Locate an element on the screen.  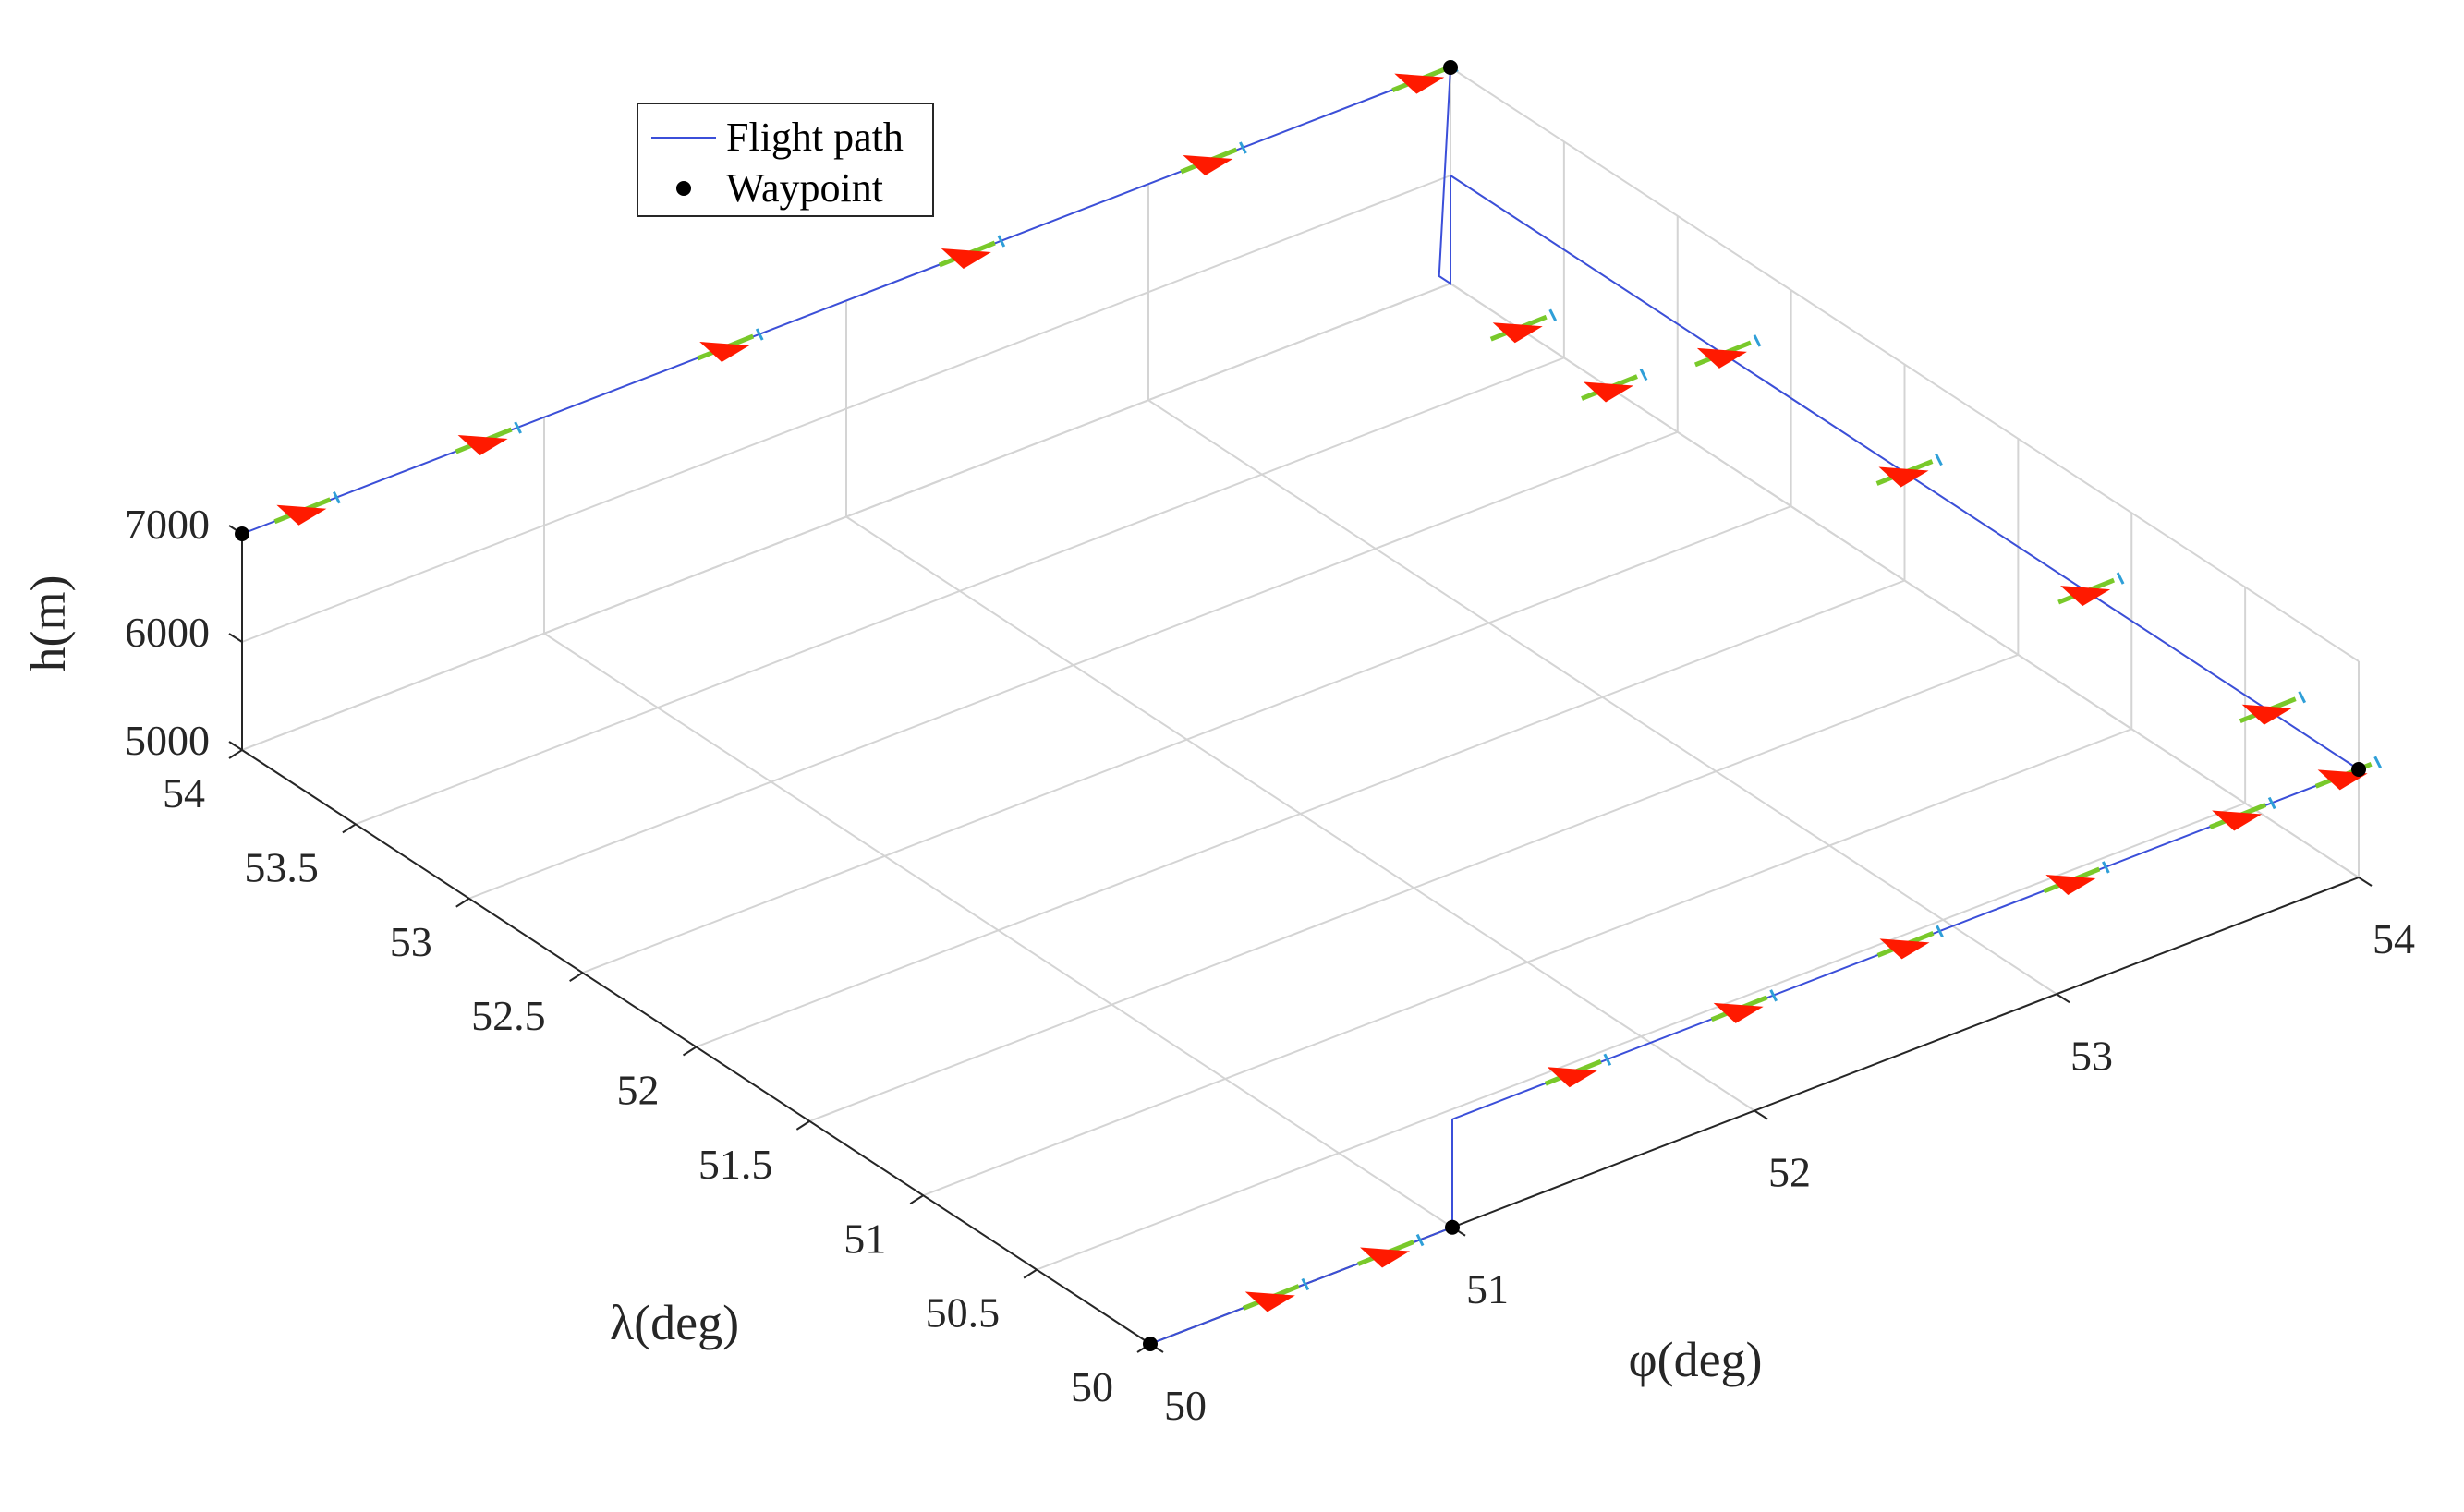
legend-entry-flight-path: Flight path is located at coordinates (815, 137).